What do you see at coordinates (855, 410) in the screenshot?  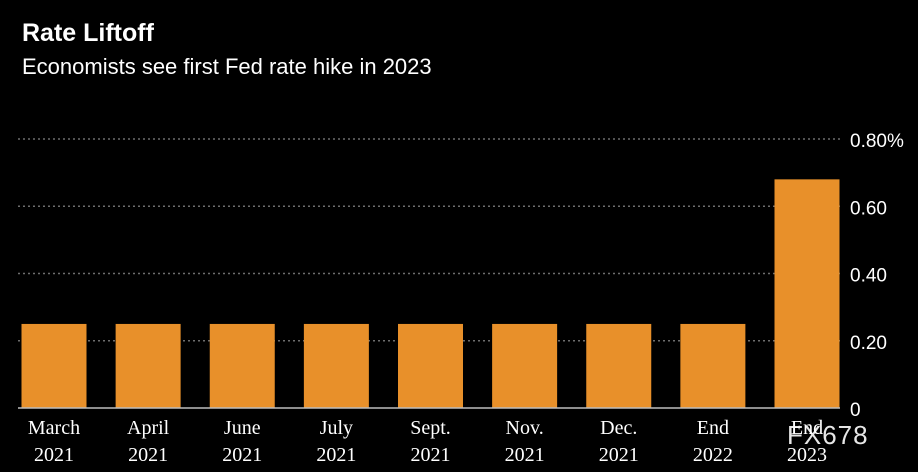 I see `y-tick-label: 0` at bounding box center [855, 410].